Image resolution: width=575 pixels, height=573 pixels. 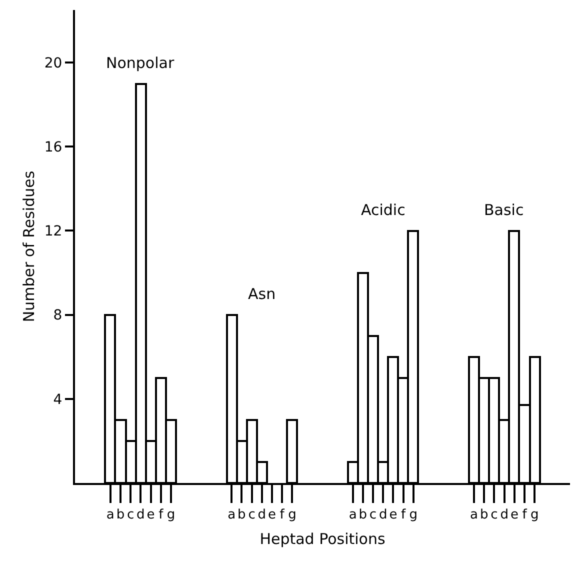 What do you see at coordinates (57, 316) in the screenshot?
I see `y-tick-label: 8` at bounding box center [57, 316].